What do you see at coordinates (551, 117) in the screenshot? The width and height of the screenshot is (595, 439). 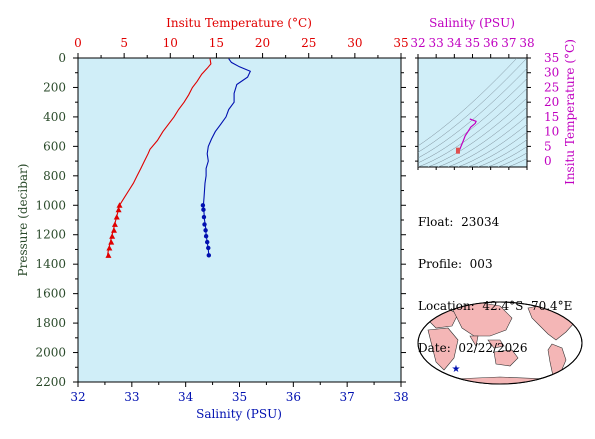 I see `ts-temperature-tick-label: 15` at bounding box center [551, 117].